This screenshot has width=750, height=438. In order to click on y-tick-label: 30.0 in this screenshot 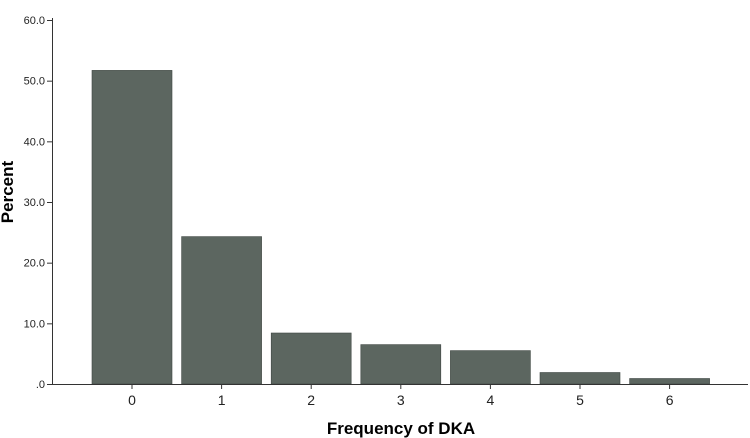, I will do `click(34, 203)`.